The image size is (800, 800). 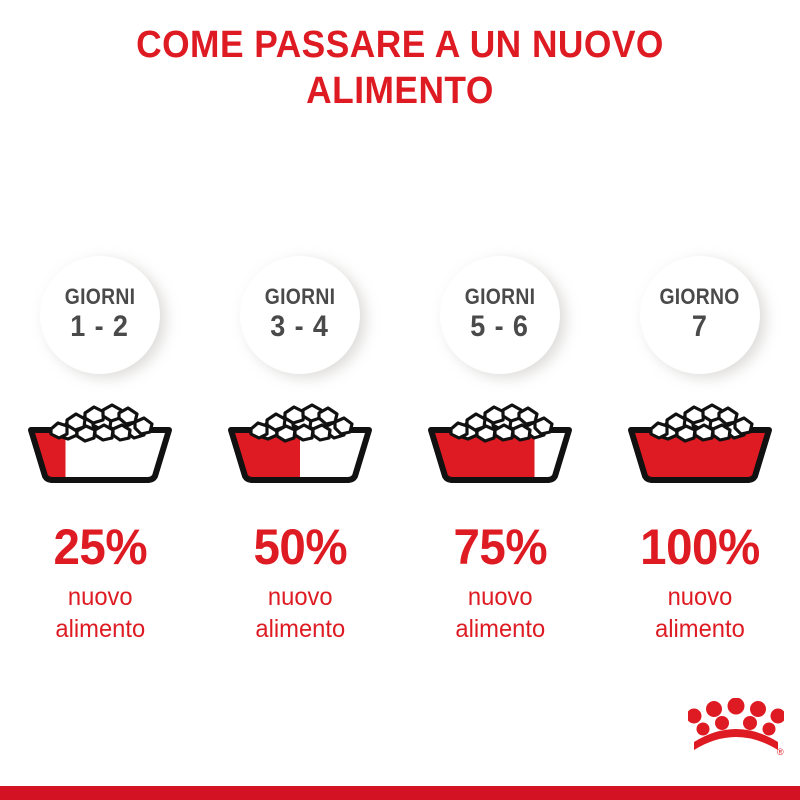 I want to click on percent-value: 75%, so click(x=500, y=547).